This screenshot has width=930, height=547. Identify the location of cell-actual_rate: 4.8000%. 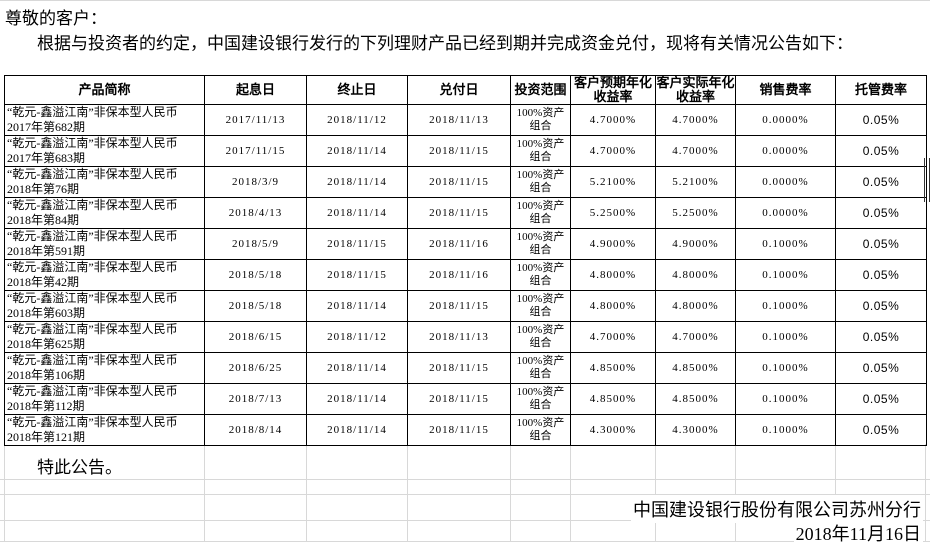
(695, 275).